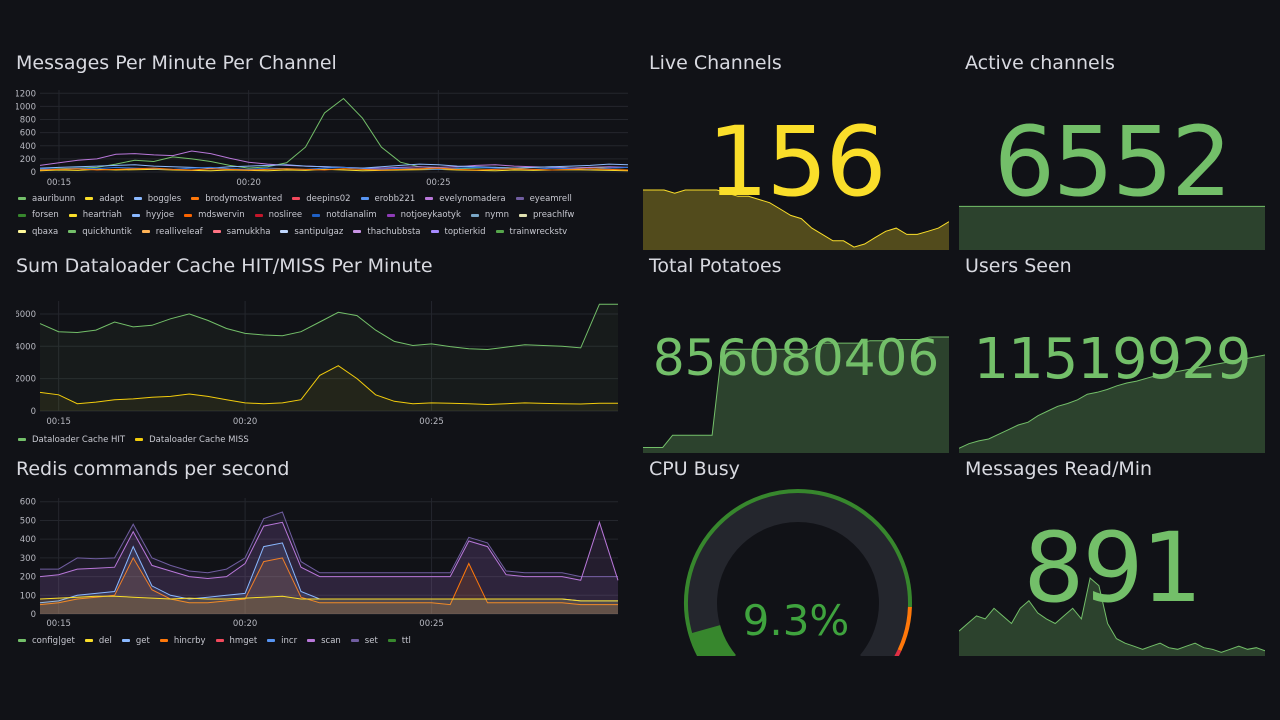 The height and width of the screenshot is (720, 1280). I want to click on total-potatoes-panel: Total Potatoes 856080406, so click(796, 354).